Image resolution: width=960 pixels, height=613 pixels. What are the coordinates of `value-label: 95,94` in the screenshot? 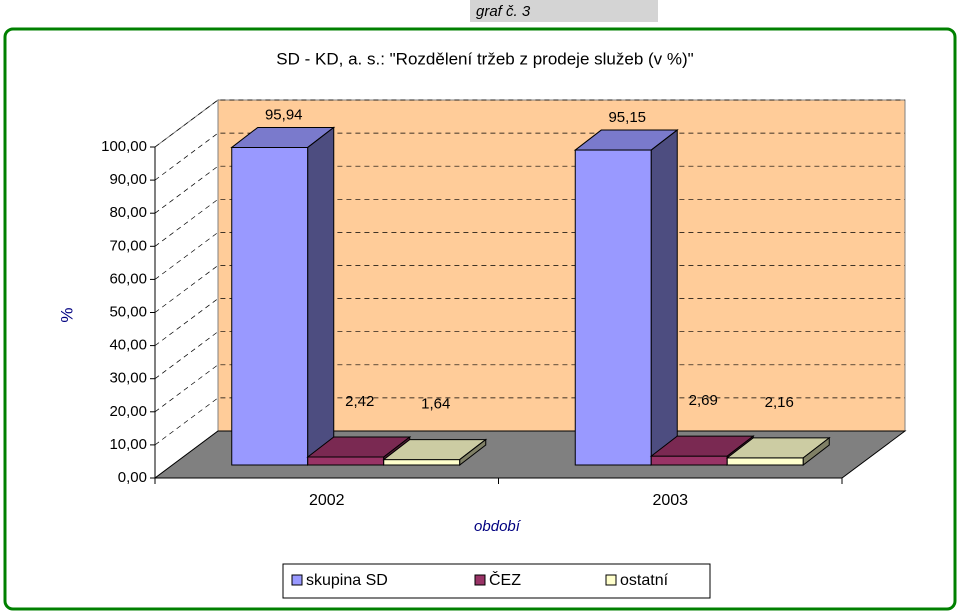 It's located at (284, 114).